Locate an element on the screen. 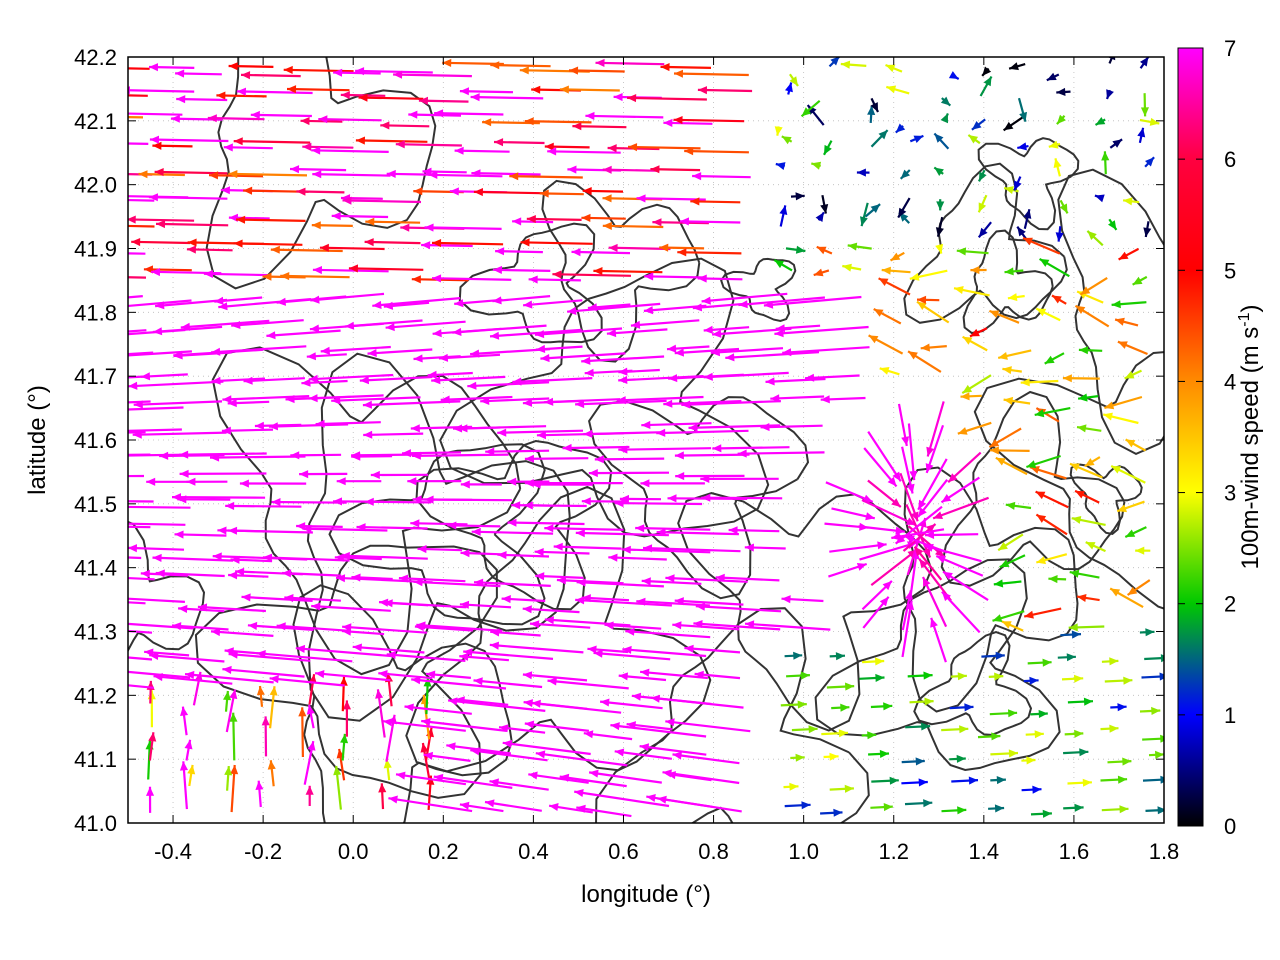 The height and width of the screenshot is (960, 1280). x-axis-label: longitude (°) is located at coordinates (646, 894).